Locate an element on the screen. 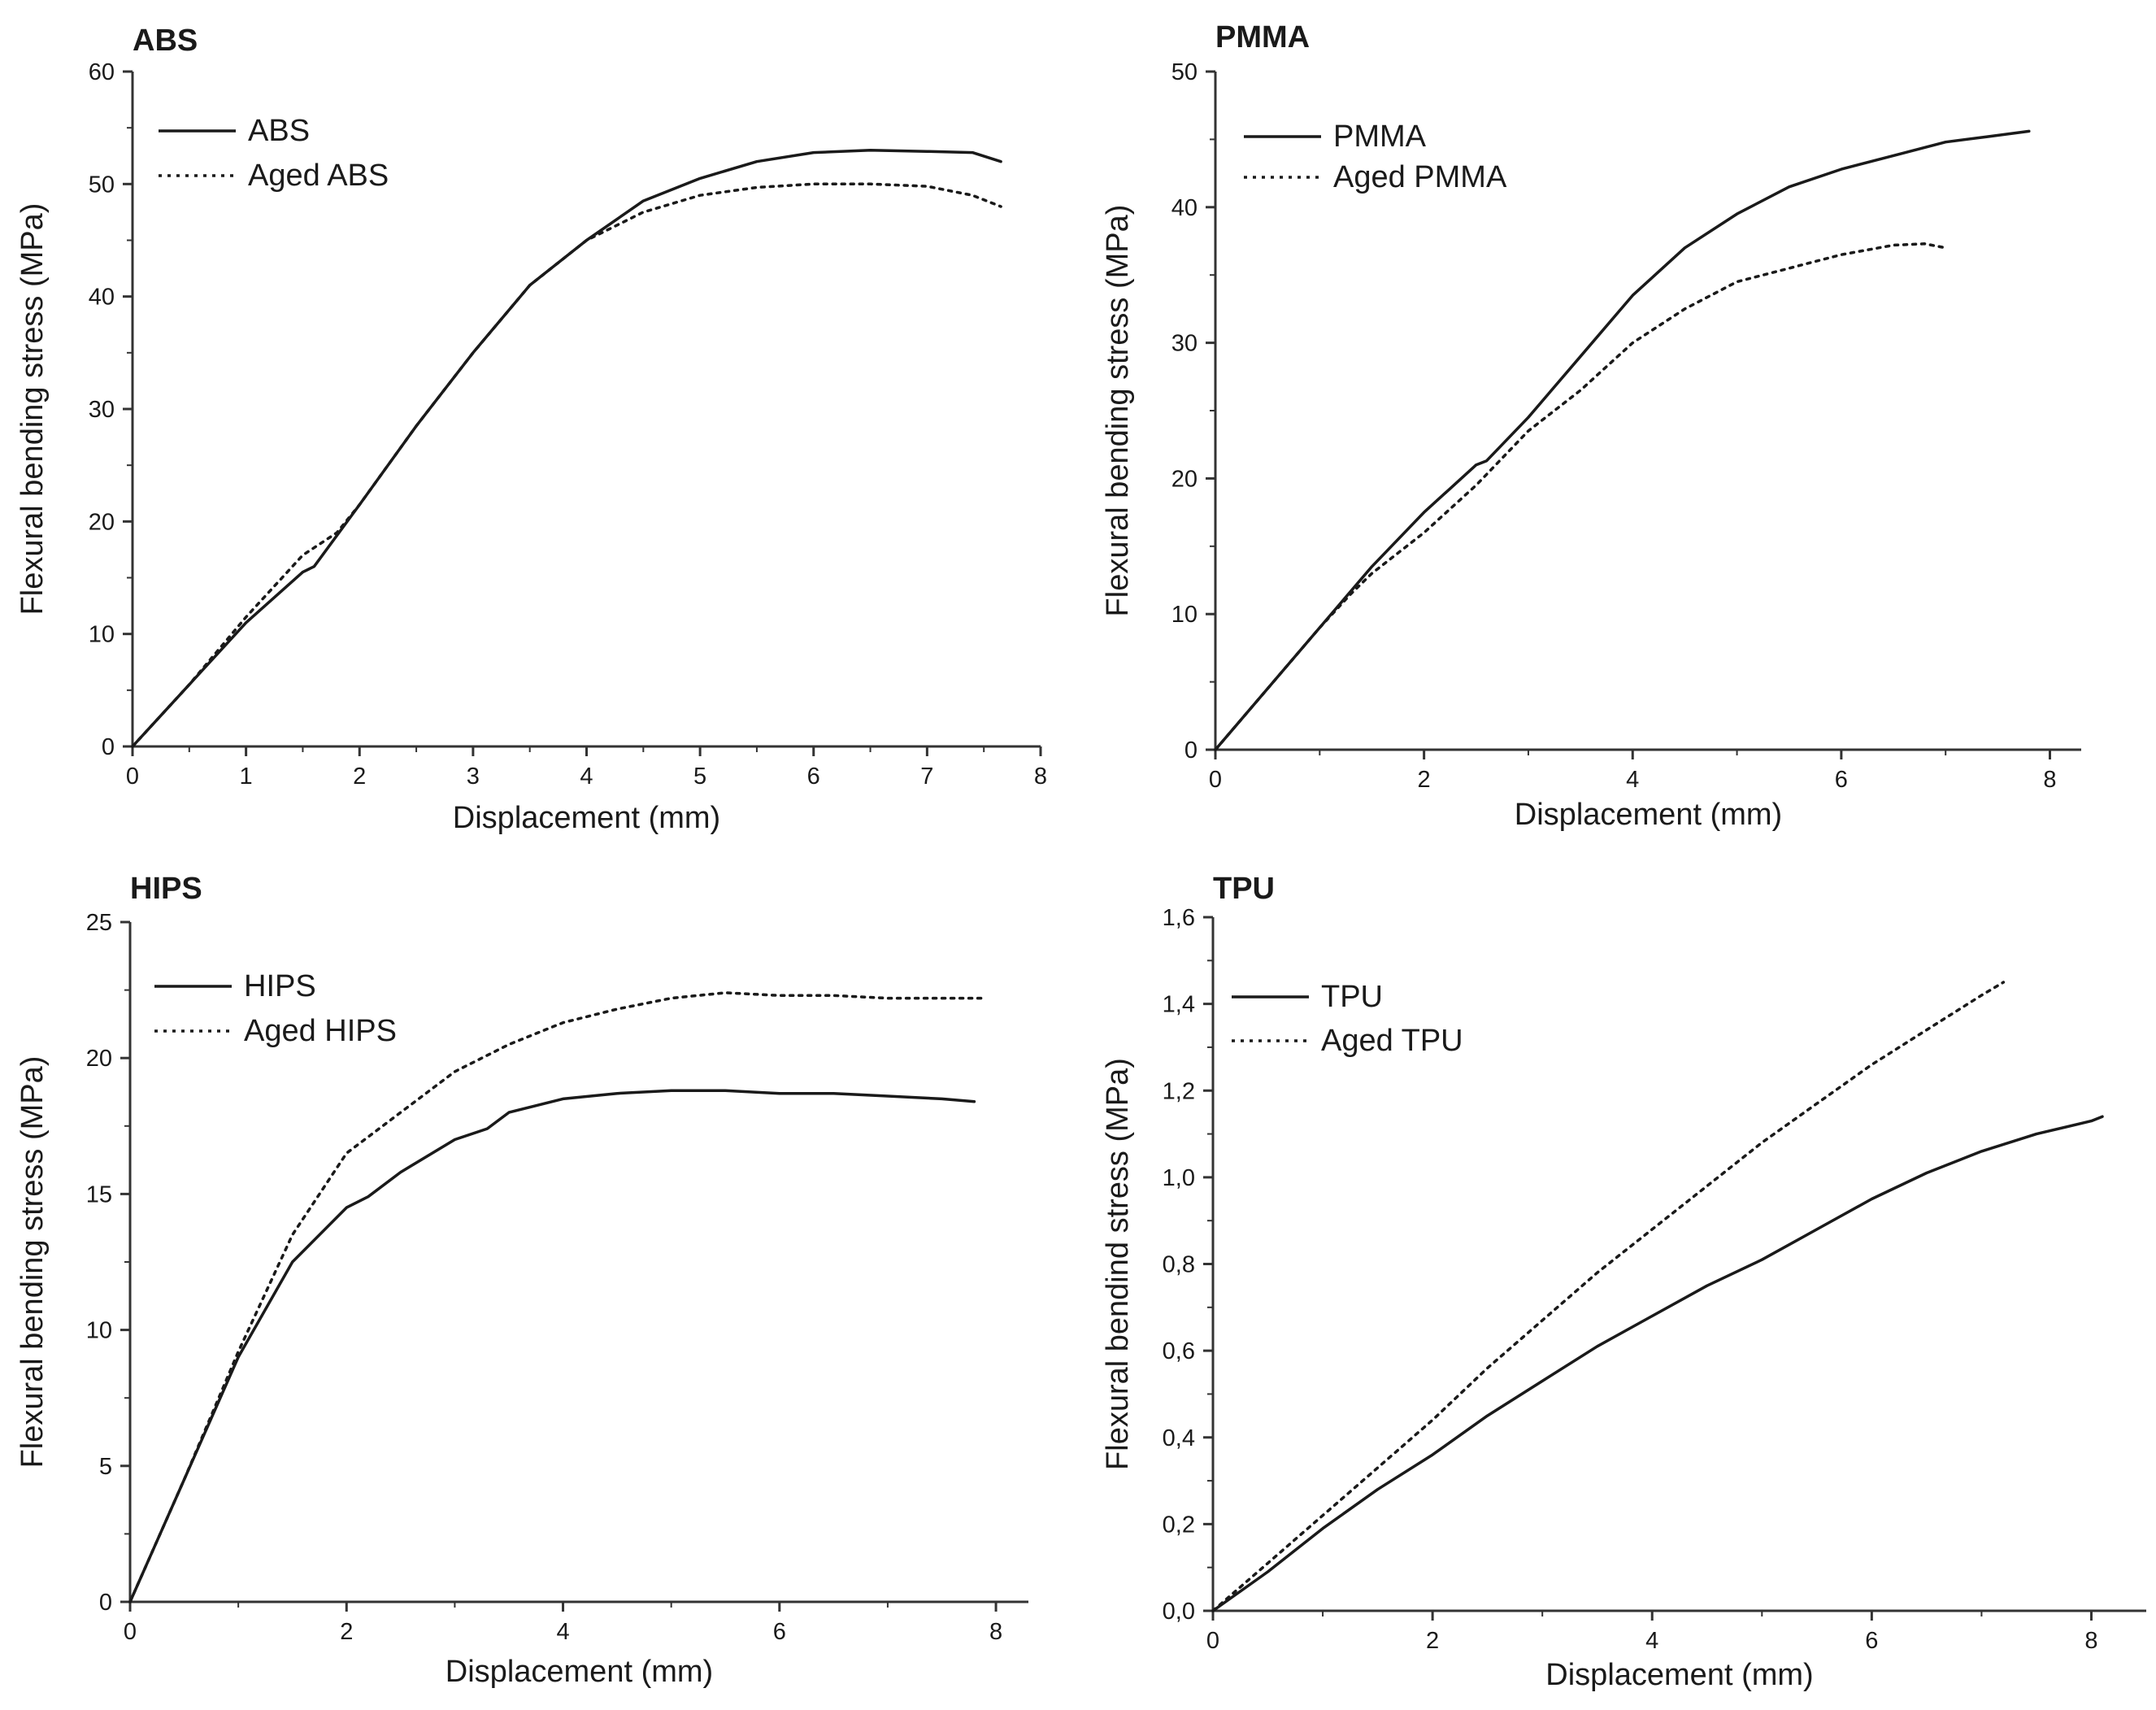 Image resolution: width=2156 pixels, height=1710 pixels. y-tick-label: 0,6 is located at coordinates (1179, 1351).